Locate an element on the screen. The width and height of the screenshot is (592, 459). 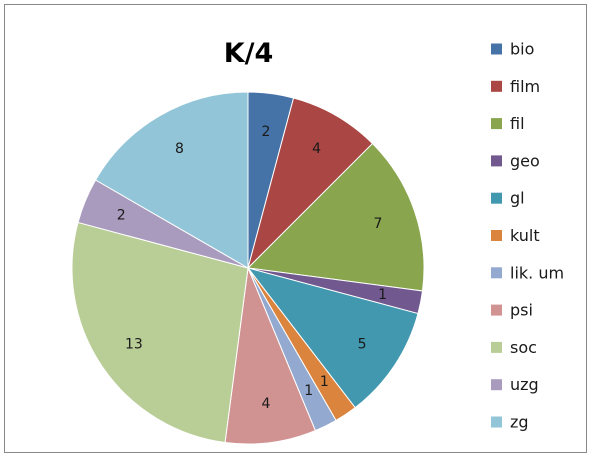
data-label-bio: 2 is located at coordinates (265, 132).